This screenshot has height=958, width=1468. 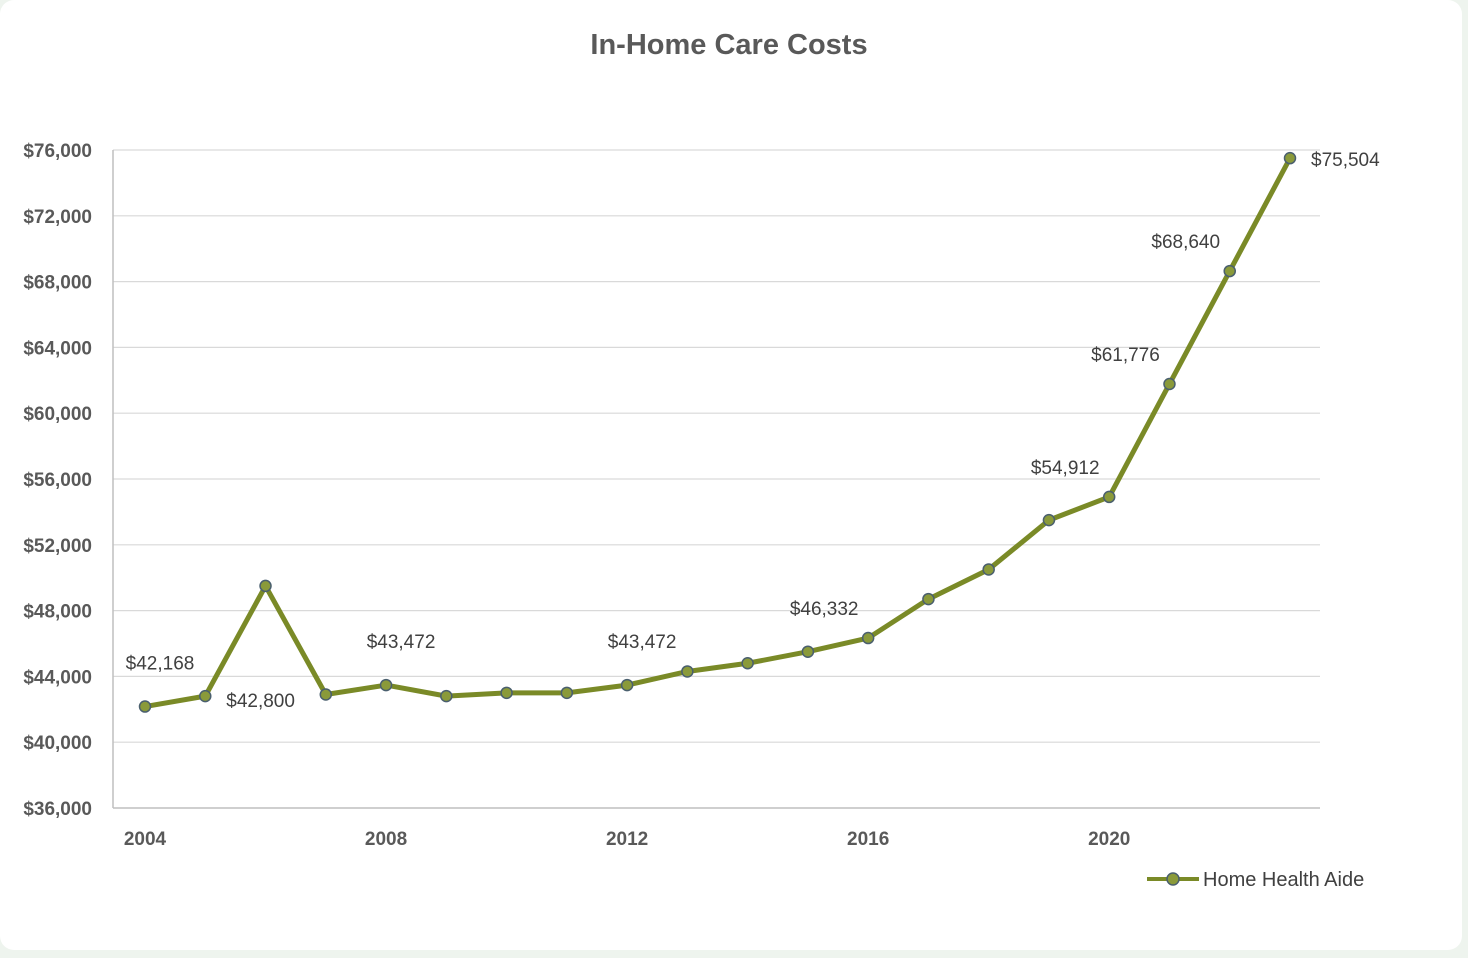 What do you see at coordinates (260, 701) in the screenshot?
I see `data-label: $42,800` at bounding box center [260, 701].